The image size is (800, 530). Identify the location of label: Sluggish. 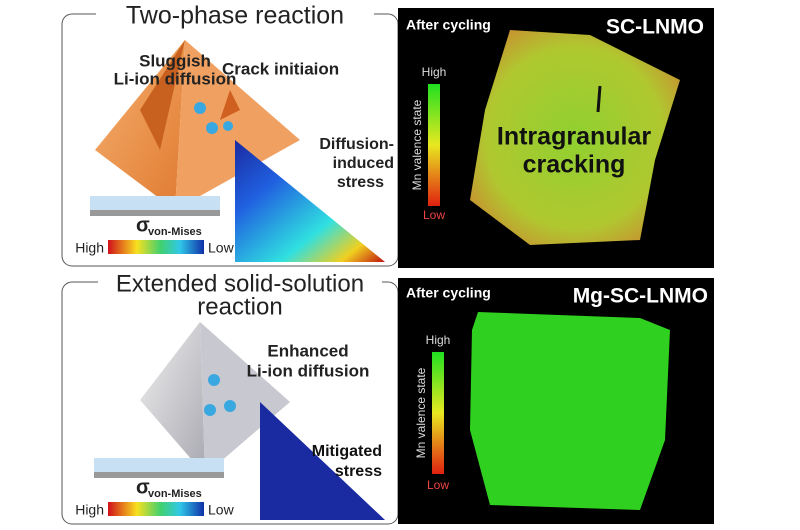
(175, 60).